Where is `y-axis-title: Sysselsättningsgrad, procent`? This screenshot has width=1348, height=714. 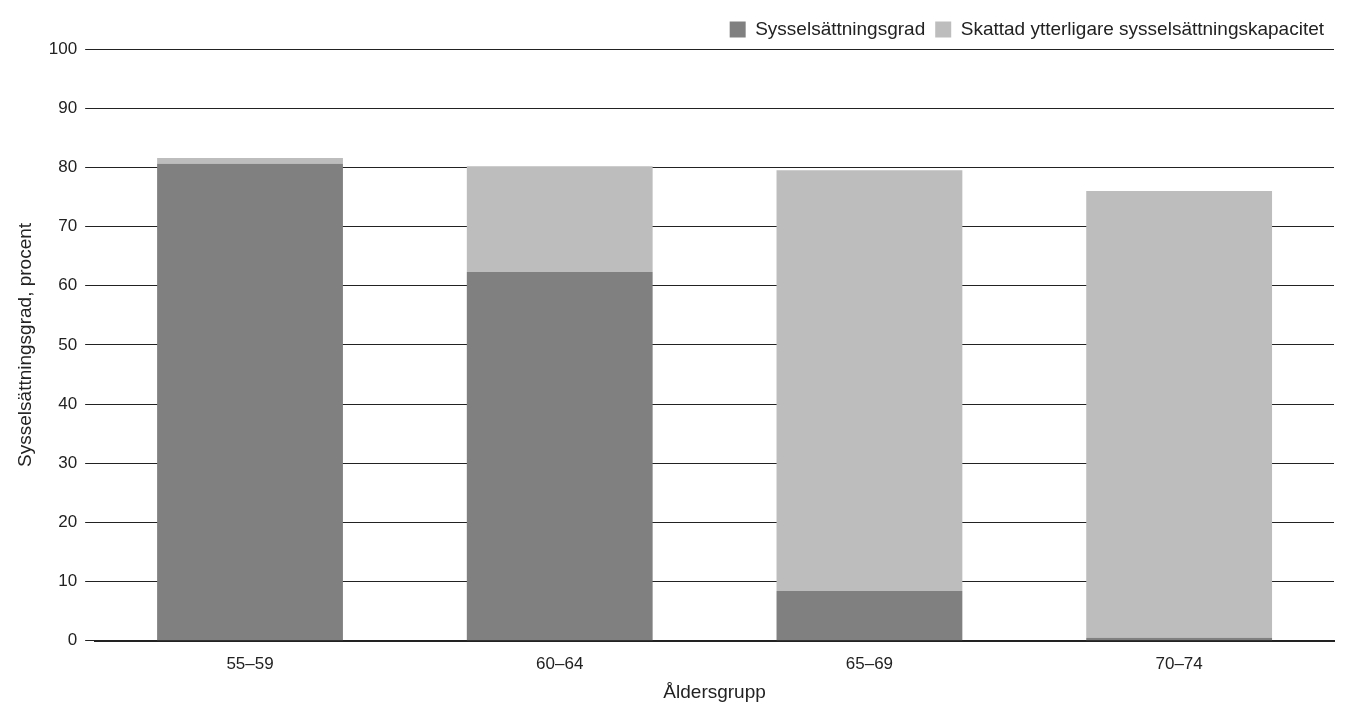 y-axis-title: Sysselsättningsgrad, procent is located at coordinates (24, 344).